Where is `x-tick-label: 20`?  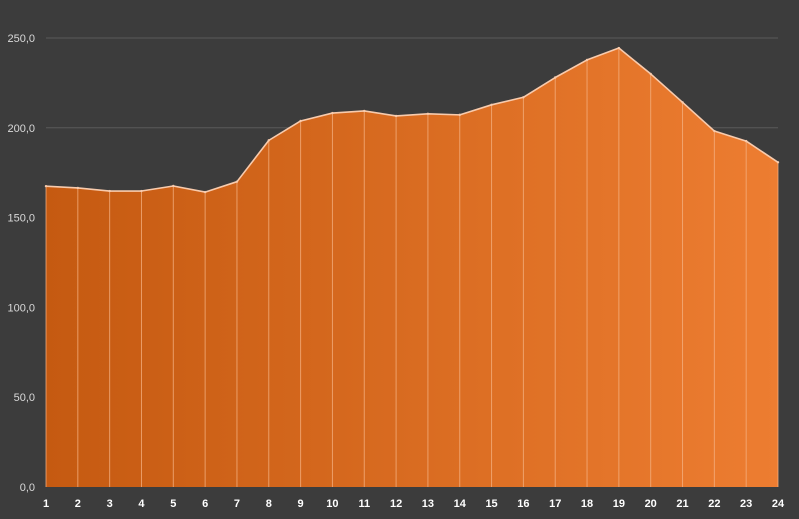
x-tick-label: 20 is located at coordinates (651, 504).